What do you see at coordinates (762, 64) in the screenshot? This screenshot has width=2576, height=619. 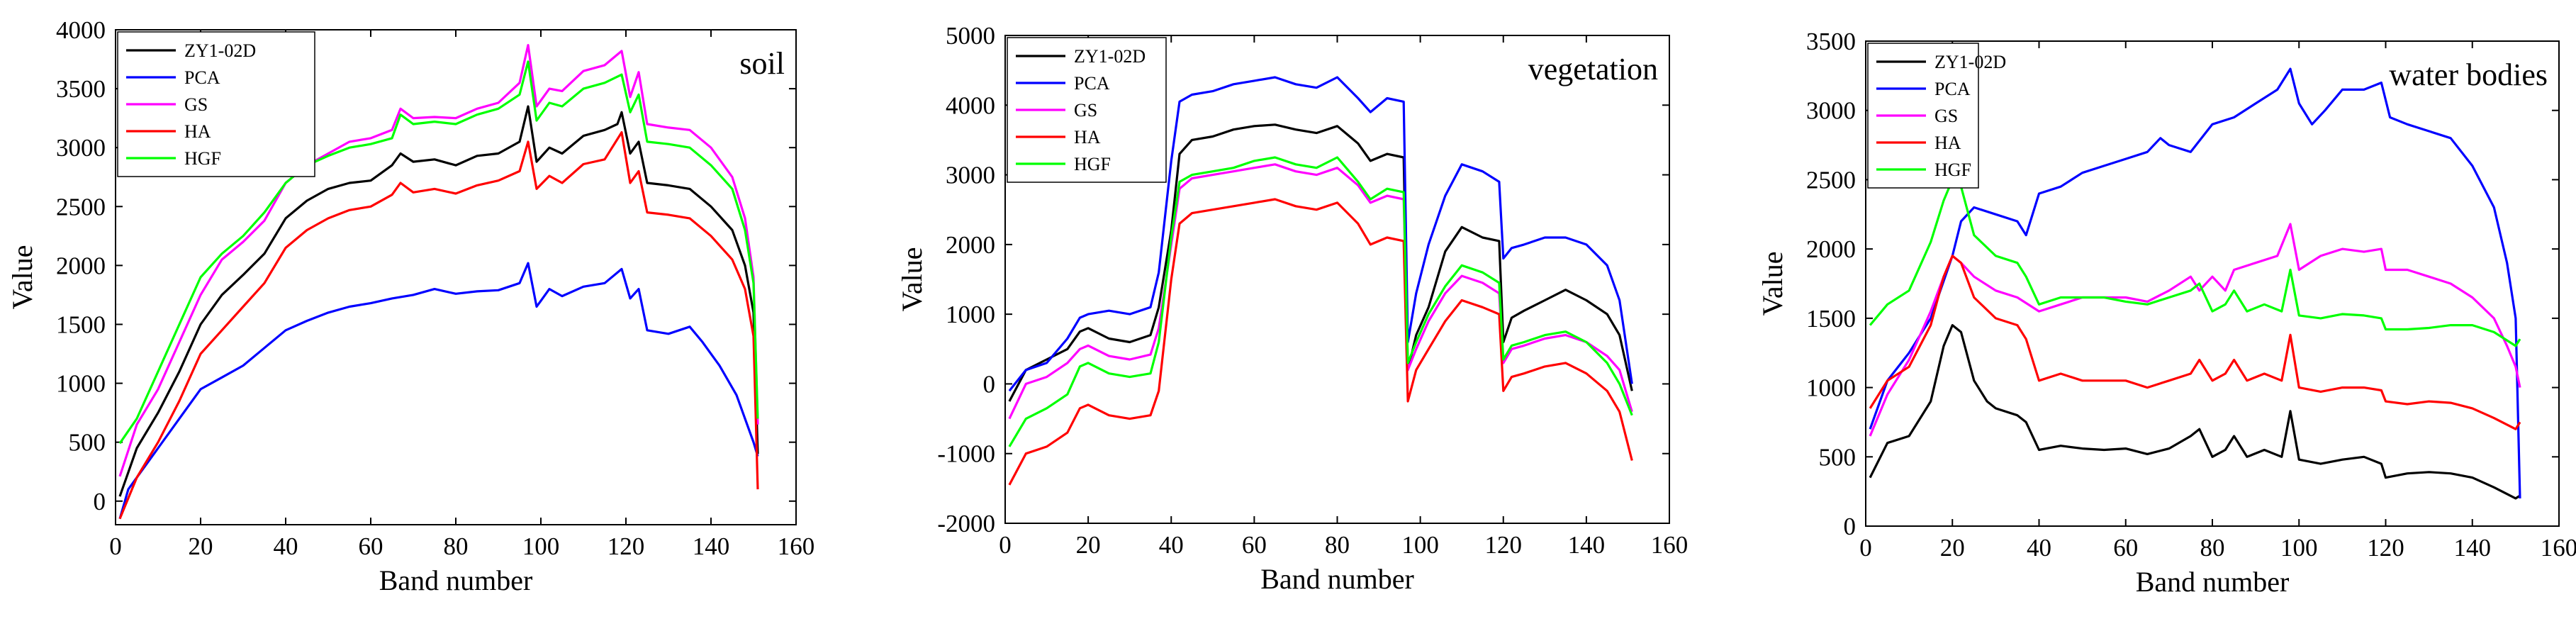 I see `panel-title: soil` at bounding box center [762, 64].